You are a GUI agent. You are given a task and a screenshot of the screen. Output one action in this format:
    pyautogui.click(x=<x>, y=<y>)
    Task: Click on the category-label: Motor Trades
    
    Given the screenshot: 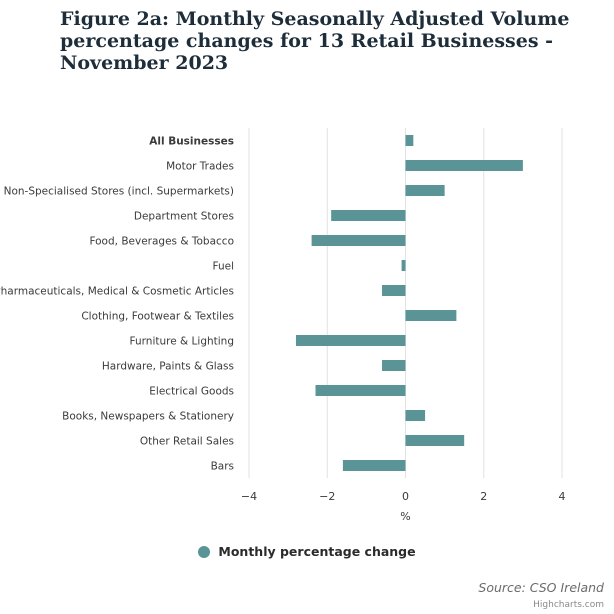 What is the action you would take?
    pyautogui.click(x=200, y=167)
    